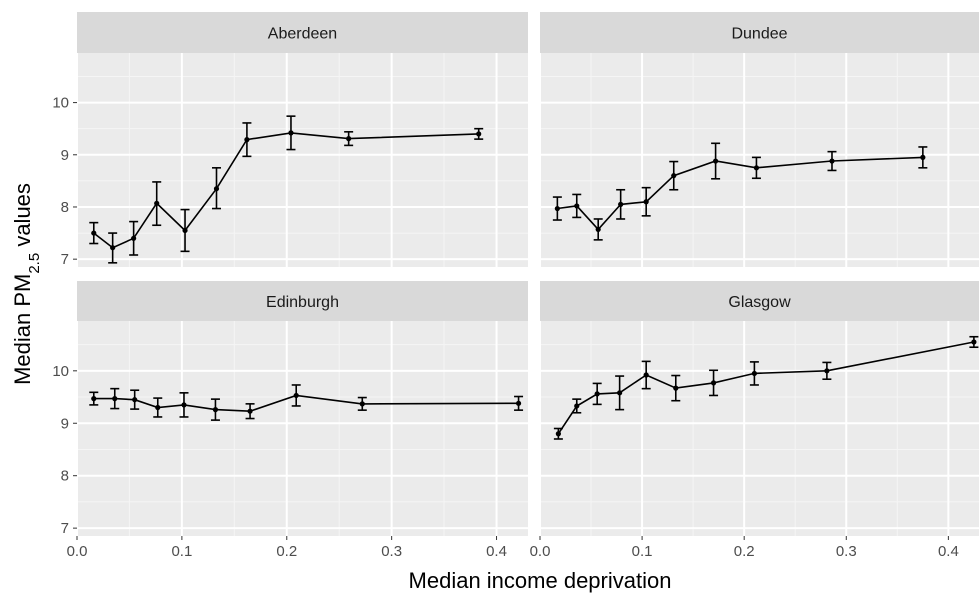  What do you see at coordinates (540, 580) in the screenshot?
I see `x-axis-title: Median income deprivation` at bounding box center [540, 580].